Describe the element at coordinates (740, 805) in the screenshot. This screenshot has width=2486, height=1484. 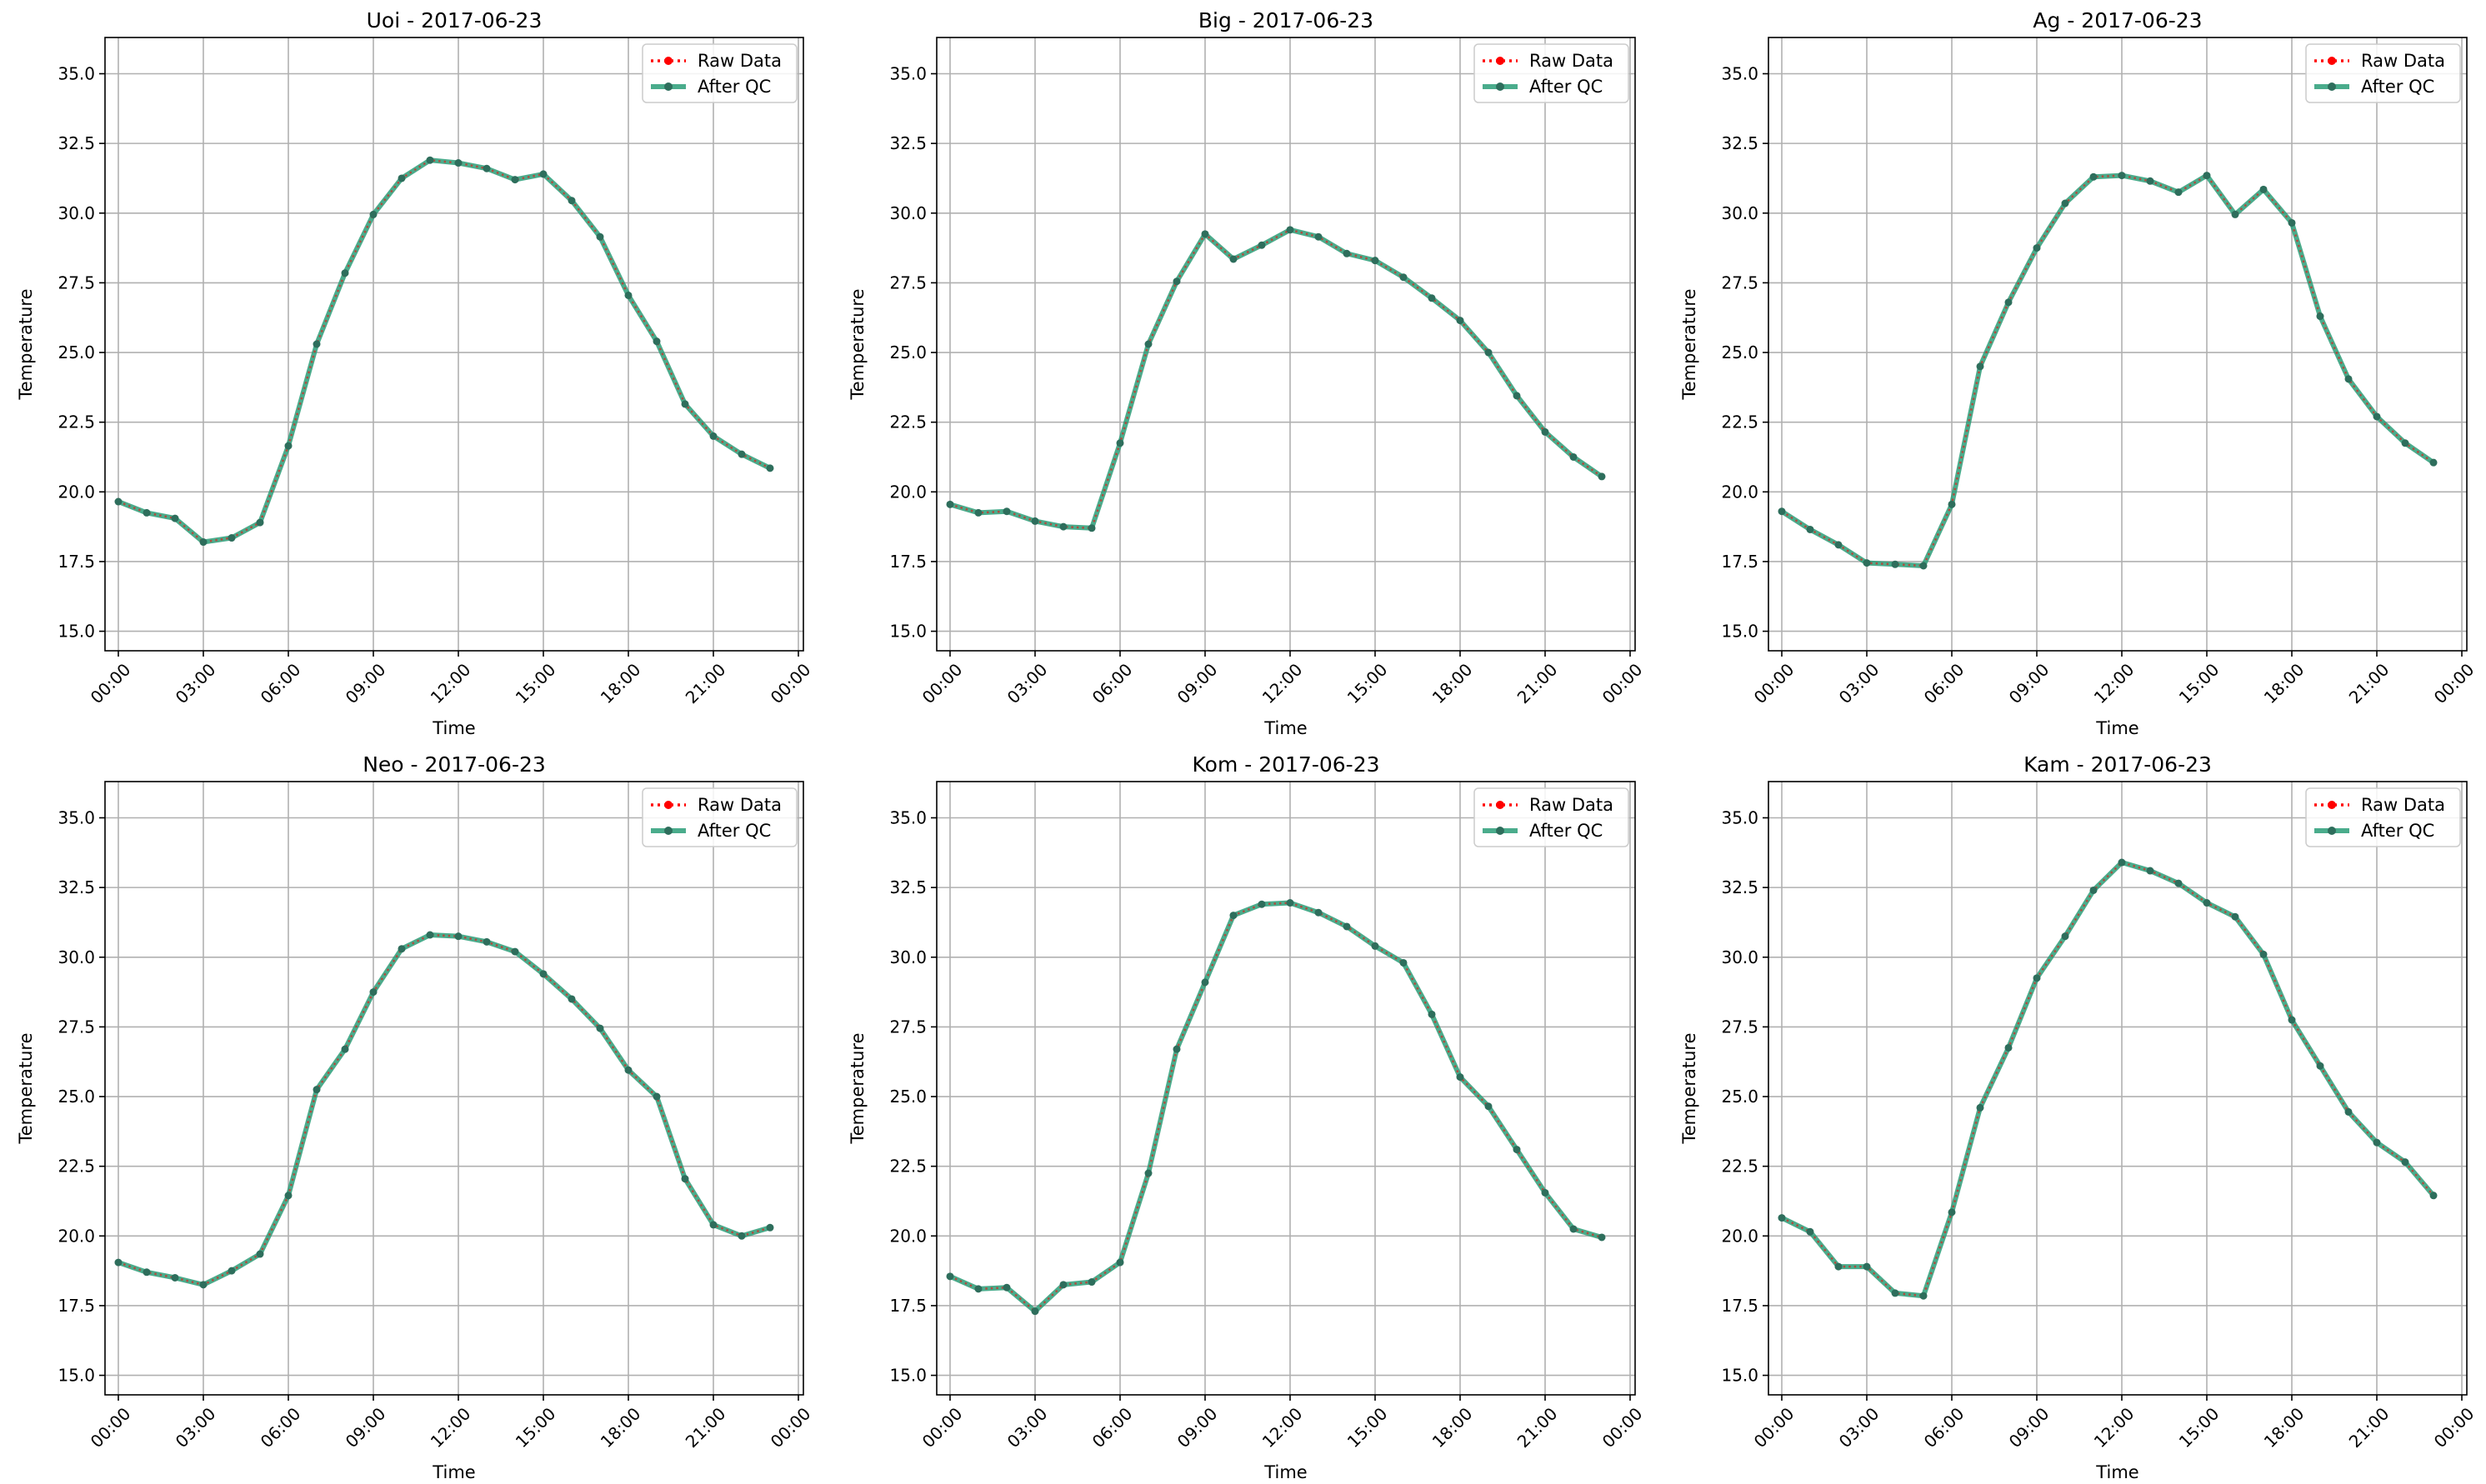
I see `legend-label-raw-data: Raw Data` at that location.